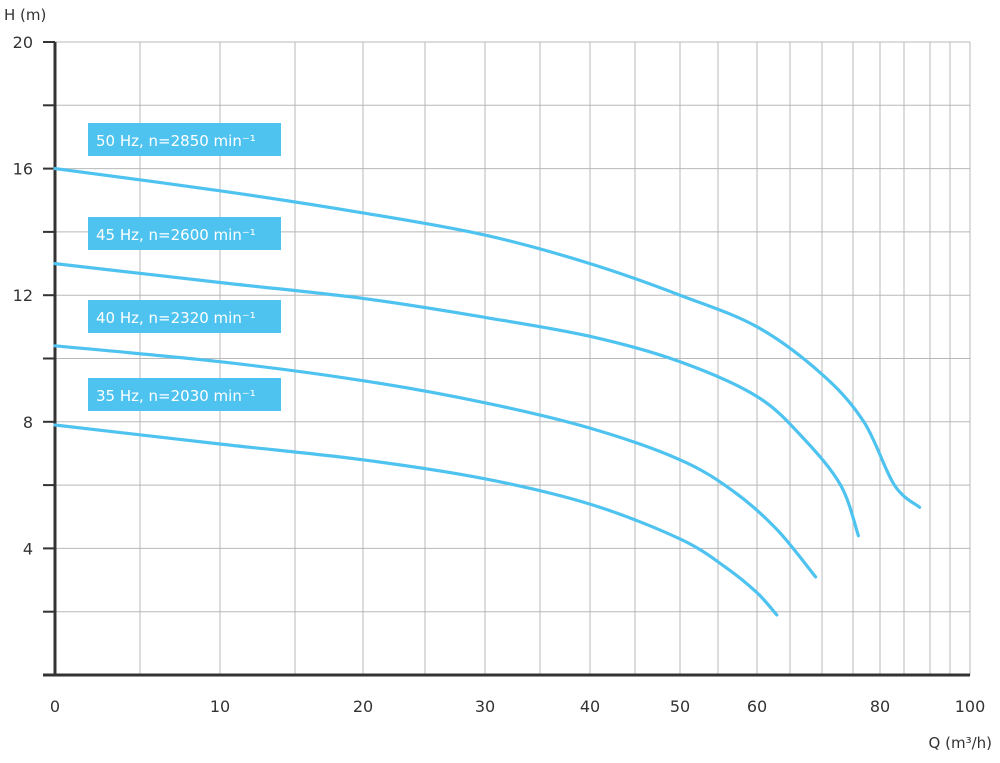 Image resolution: width=1000 pixels, height=763 pixels. Describe the element at coordinates (176, 235) in the screenshot. I see `curve-label-text: 45 Hz, n=2600 min⁻¹` at that location.